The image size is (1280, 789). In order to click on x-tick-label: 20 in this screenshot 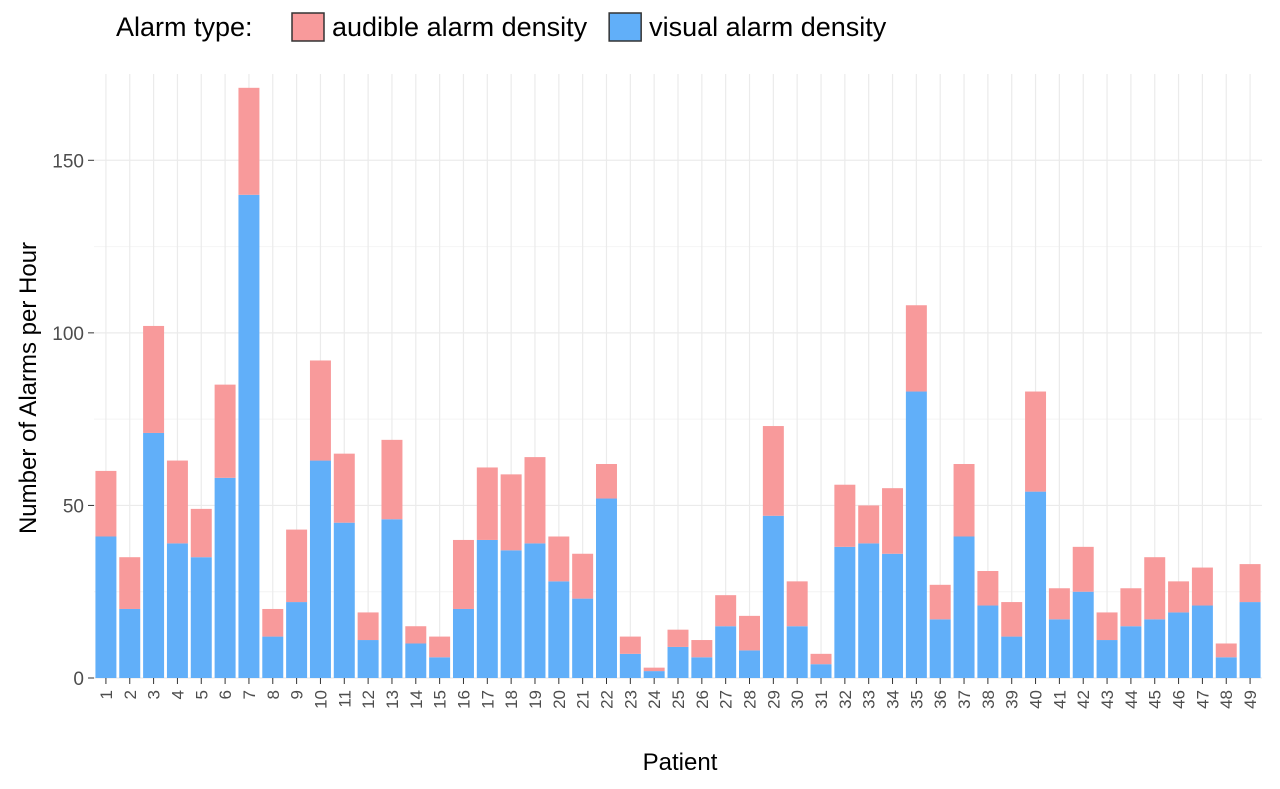, I will do `click(559, 699)`.